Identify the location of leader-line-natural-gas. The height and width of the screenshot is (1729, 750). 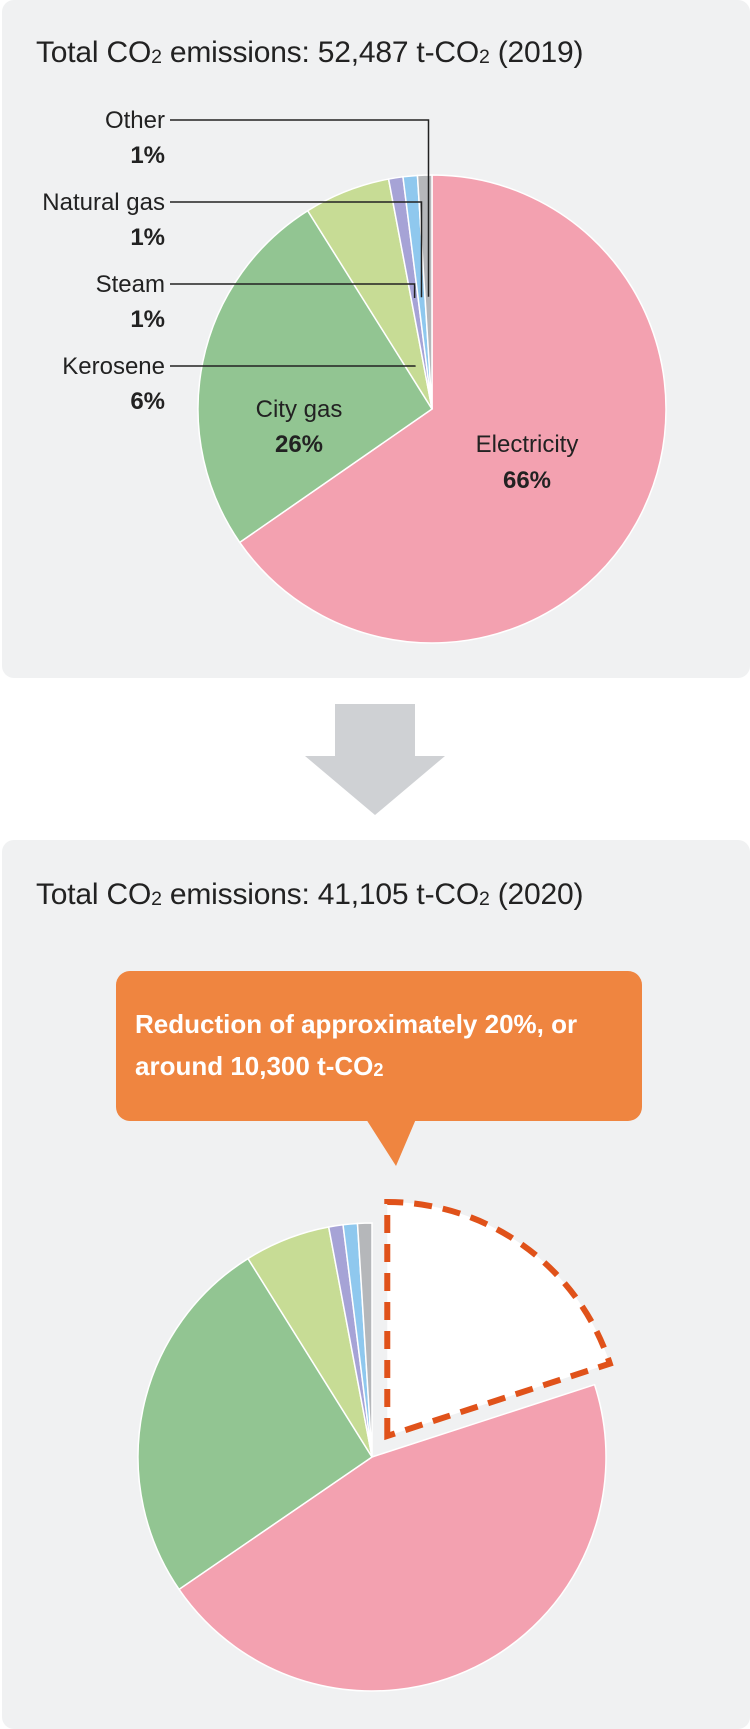
(296, 249).